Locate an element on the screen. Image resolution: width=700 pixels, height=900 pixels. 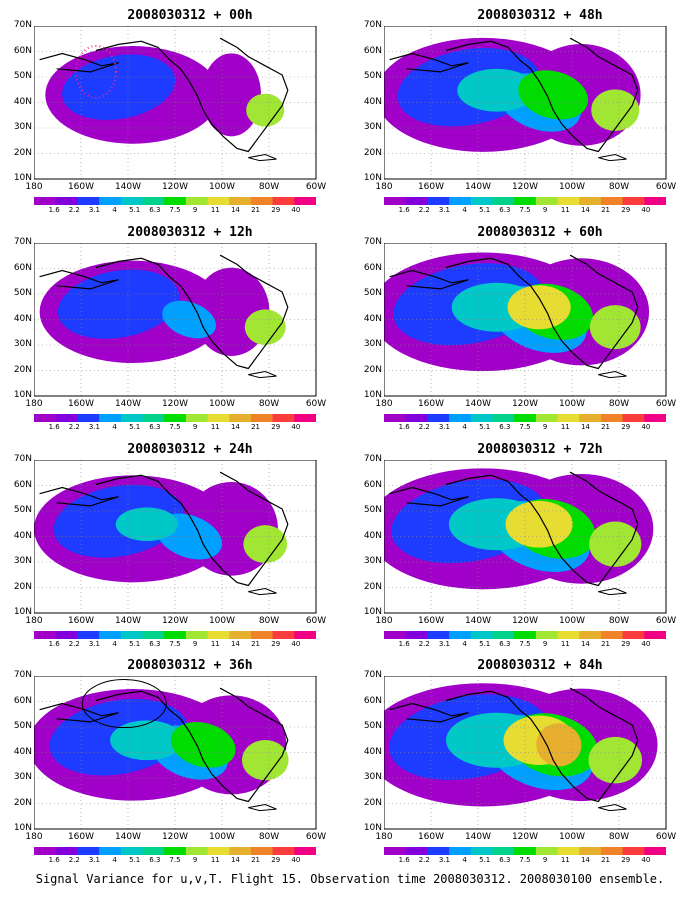
panel-title: 2008030312 + 36h is located at coordinates (190, 665).